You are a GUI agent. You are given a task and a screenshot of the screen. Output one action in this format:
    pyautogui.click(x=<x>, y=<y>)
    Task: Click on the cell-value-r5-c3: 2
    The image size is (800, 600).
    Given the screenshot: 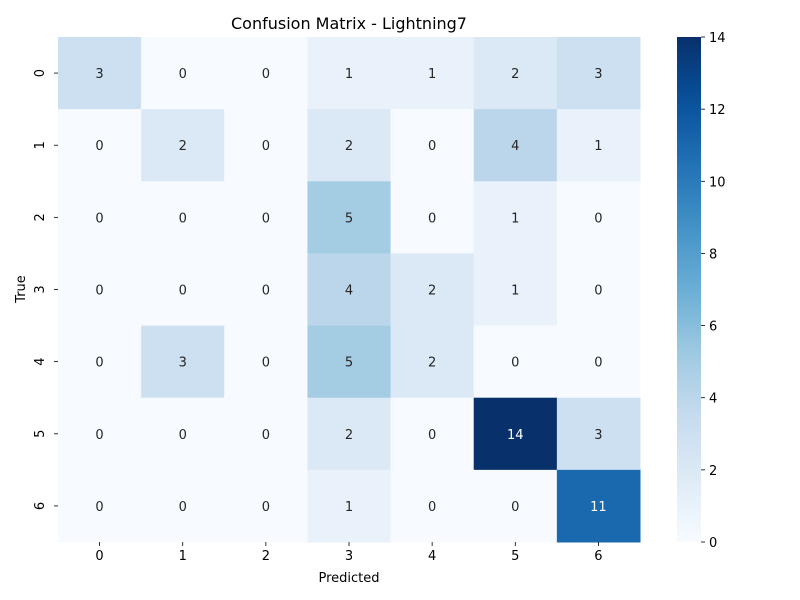 What is the action you would take?
    pyautogui.click(x=349, y=435)
    